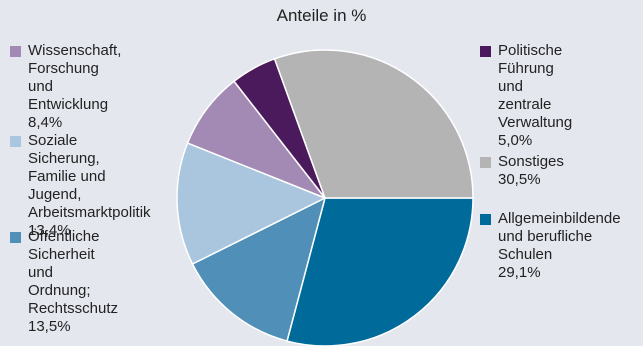 The height and width of the screenshot is (346, 643). Describe the element at coordinates (15, 141) in the screenshot. I see `legend-swatch-soziale-sicherung` at that location.